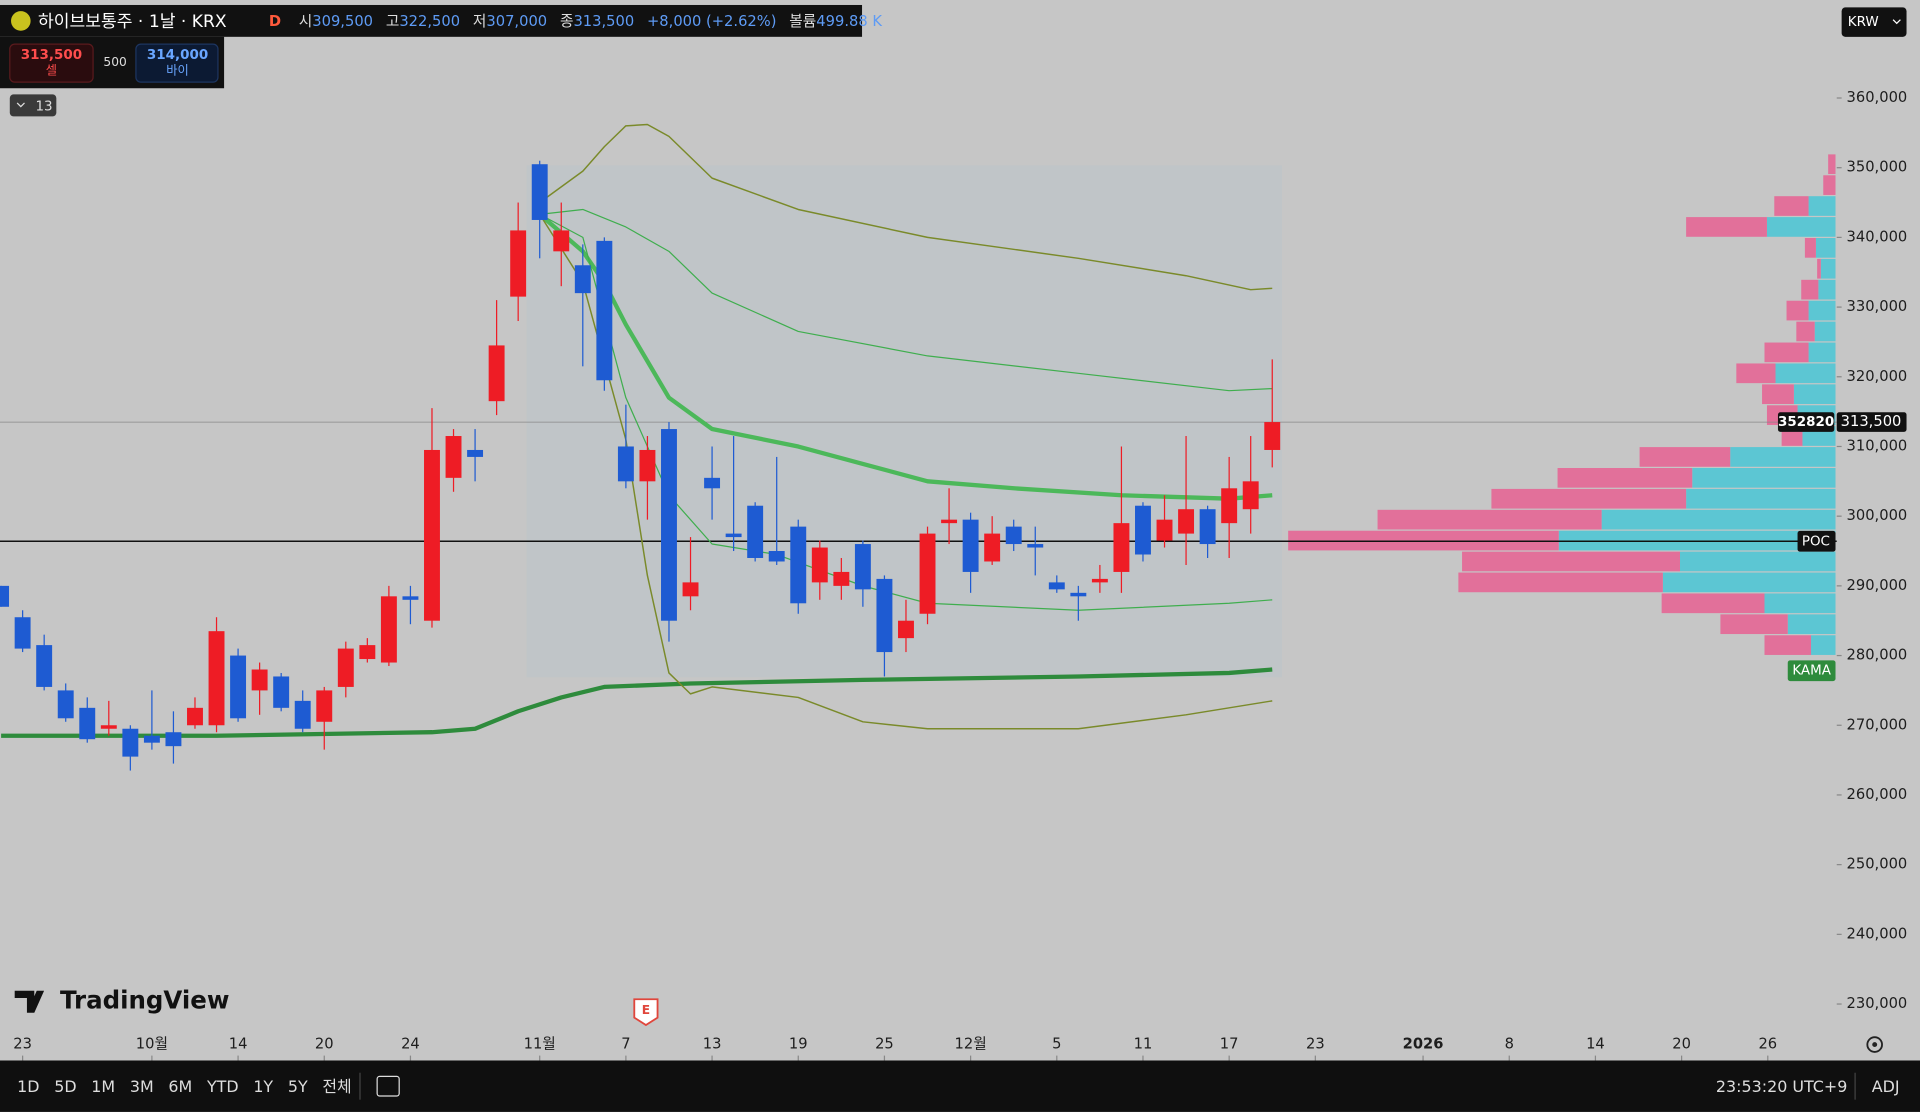 The width and height of the screenshot is (1920, 1112). I want to click on buy-label: 바이, so click(177, 71).